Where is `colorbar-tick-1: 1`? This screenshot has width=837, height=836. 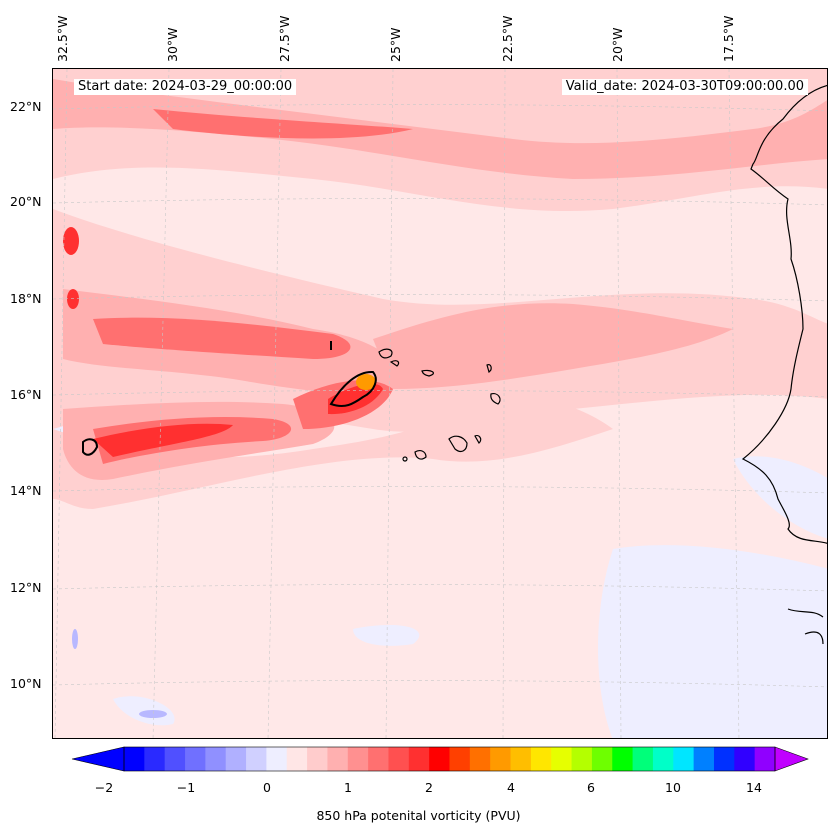 colorbar-tick-1: 1 is located at coordinates (348, 787).